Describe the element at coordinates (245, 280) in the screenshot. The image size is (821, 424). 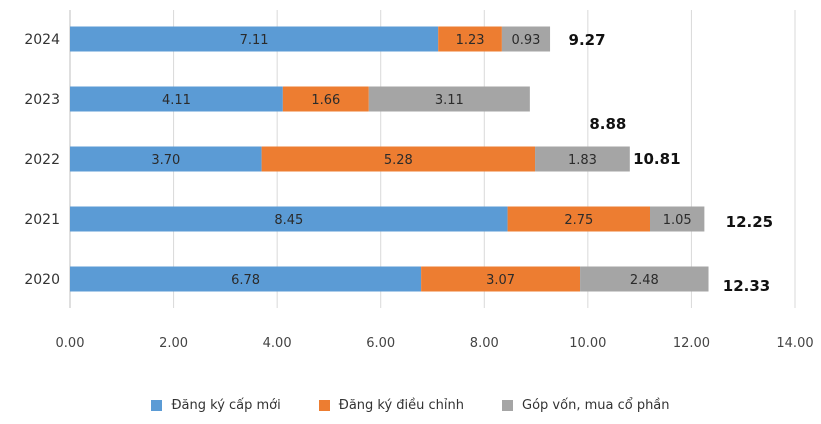
I see `bar-value-label: 6.78` at that location.